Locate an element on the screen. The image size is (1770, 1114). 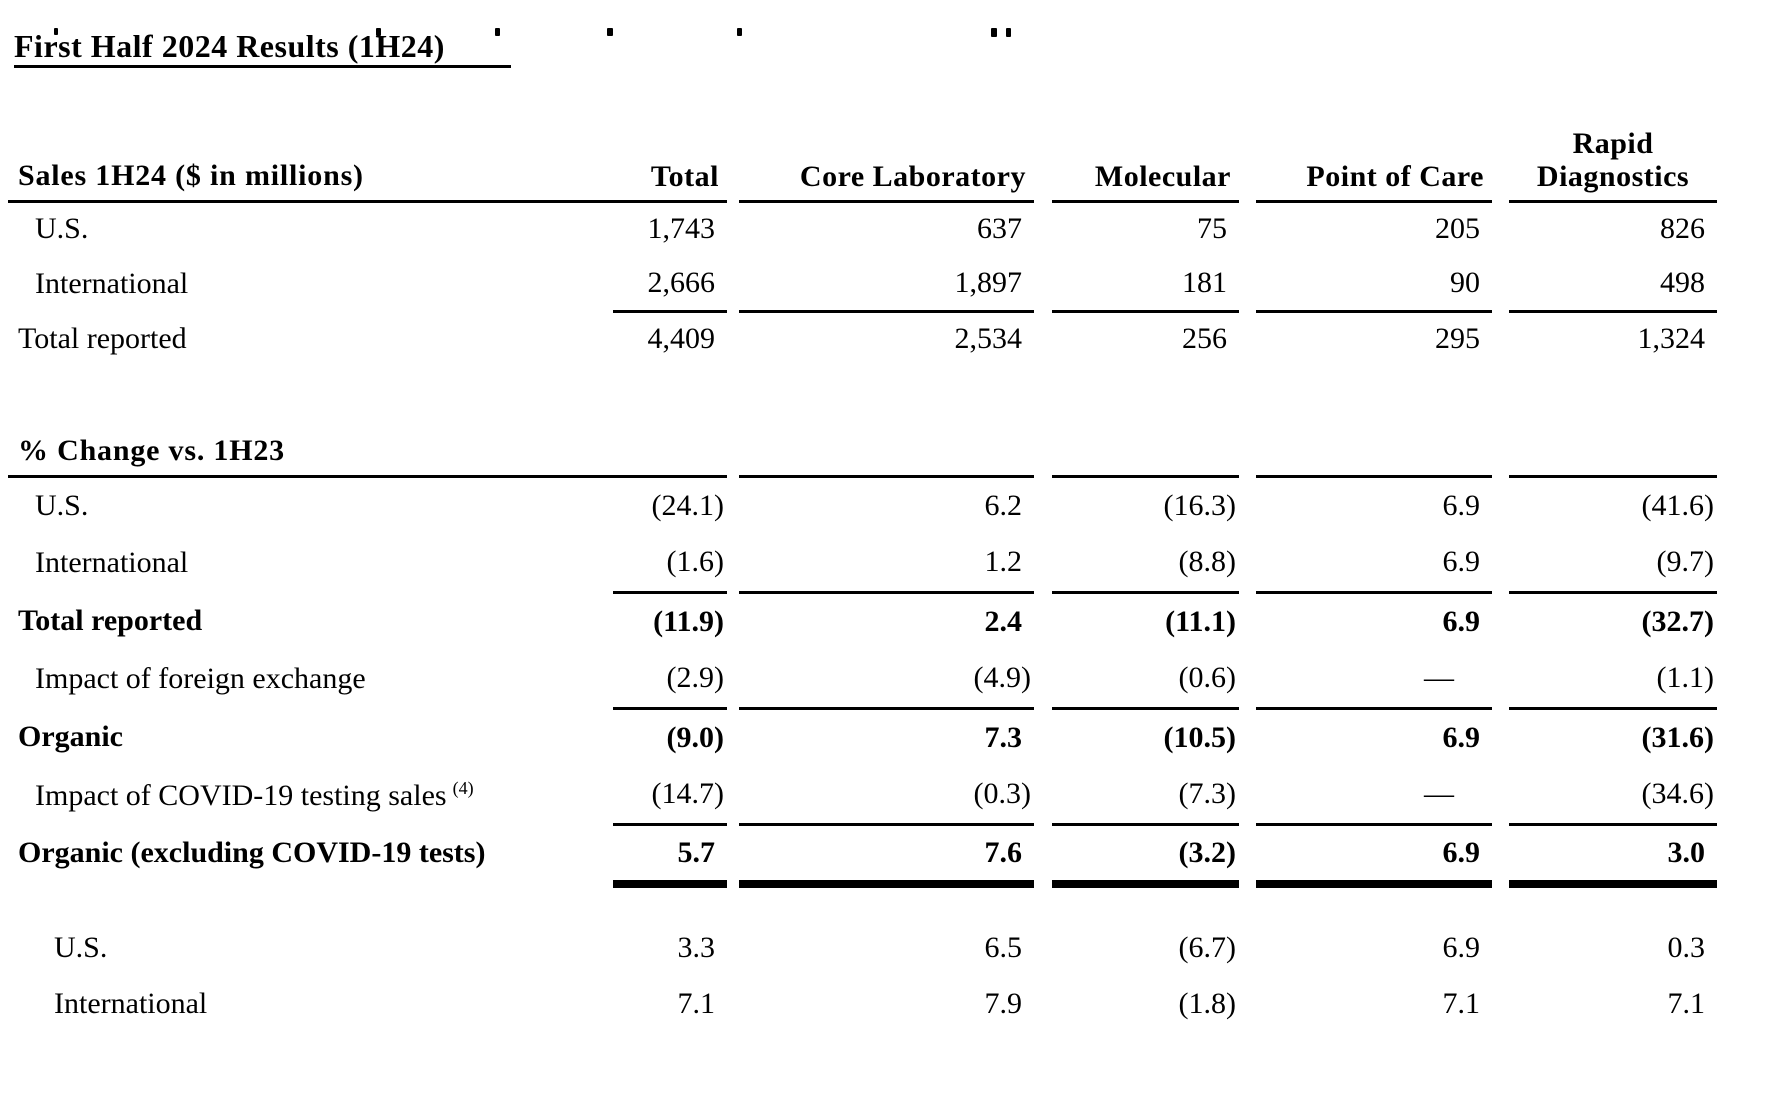
value-cell: (16.3) is located at coordinates (1199, 505).